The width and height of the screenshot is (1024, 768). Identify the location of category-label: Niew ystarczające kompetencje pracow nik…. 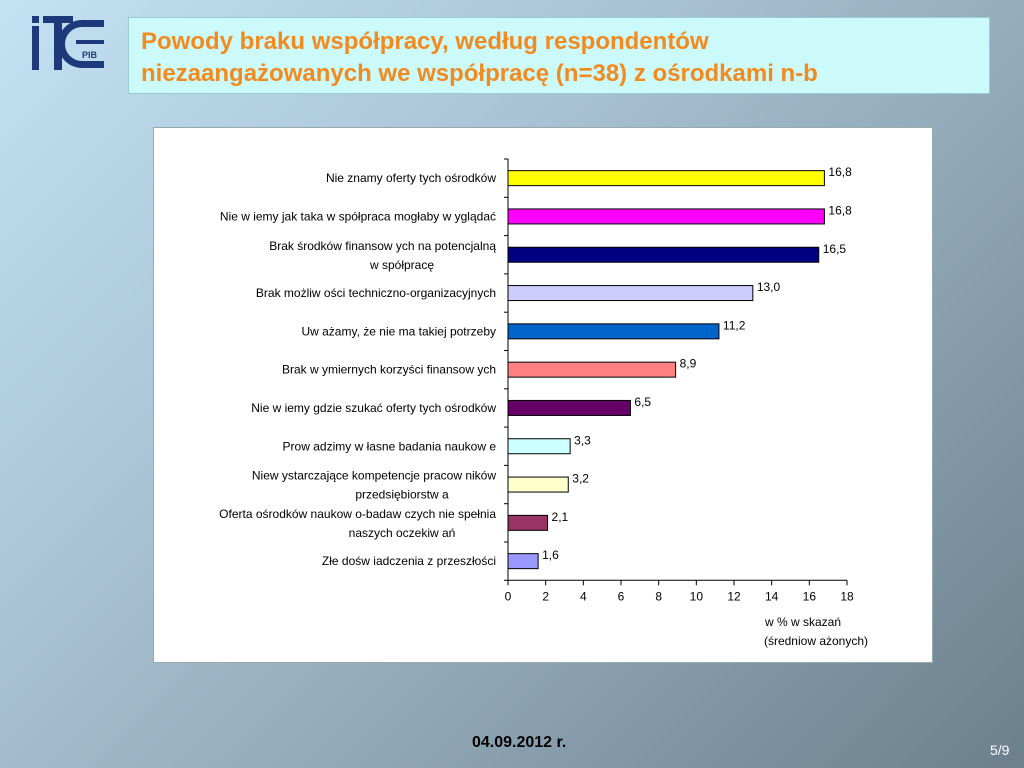
(374, 476).